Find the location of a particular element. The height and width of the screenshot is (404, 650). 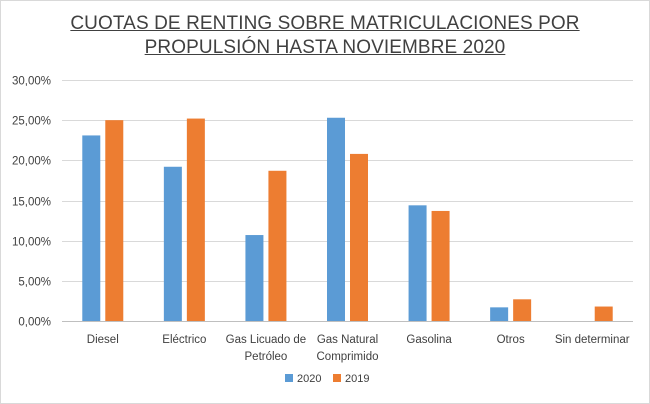

chart-title-line-2: PROPULSIÓN HASTA NOVIEMBRE 2020 is located at coordinates (325, 47).